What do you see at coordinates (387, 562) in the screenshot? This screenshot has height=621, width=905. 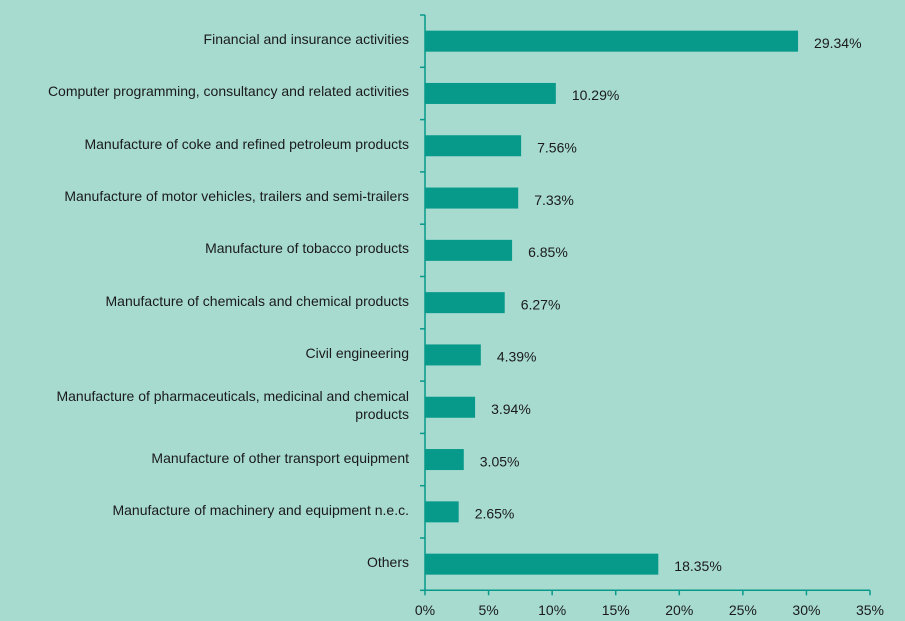 I see `category-label: Others` at bounding box center [387, 562].